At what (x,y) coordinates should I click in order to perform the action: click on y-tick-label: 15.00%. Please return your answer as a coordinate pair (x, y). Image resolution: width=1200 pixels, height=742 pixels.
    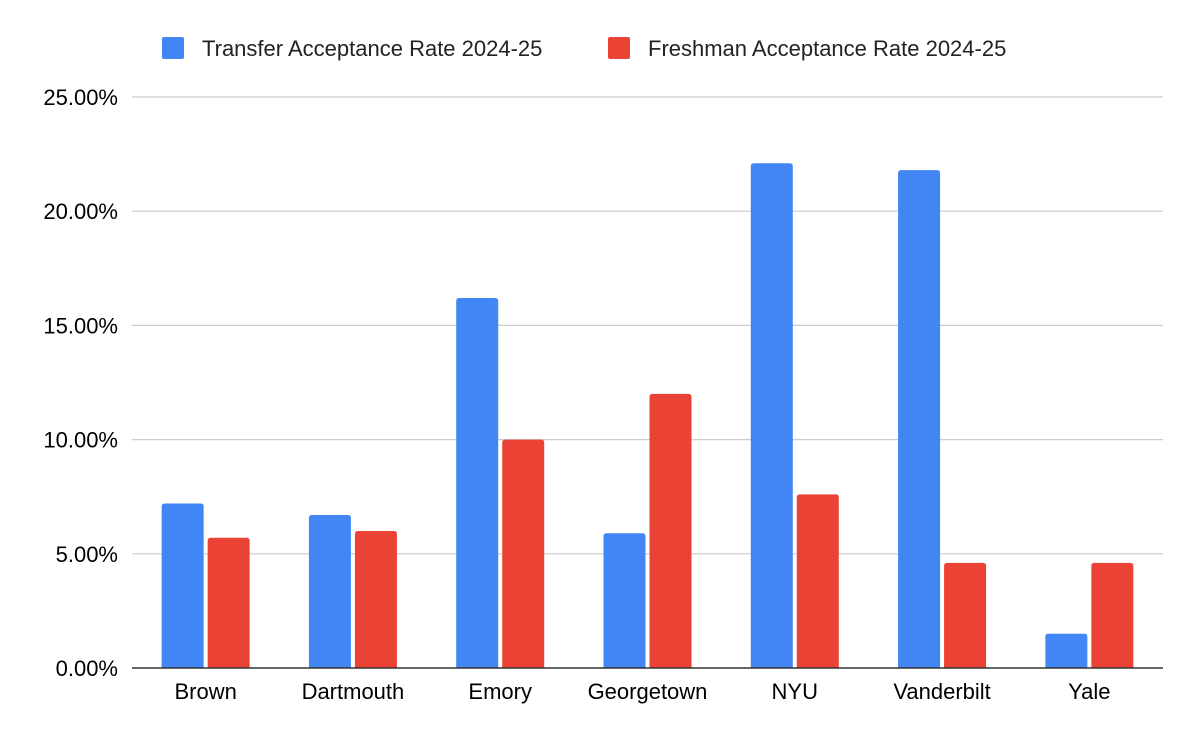
    Looking at the image, I should click on (80, 325).